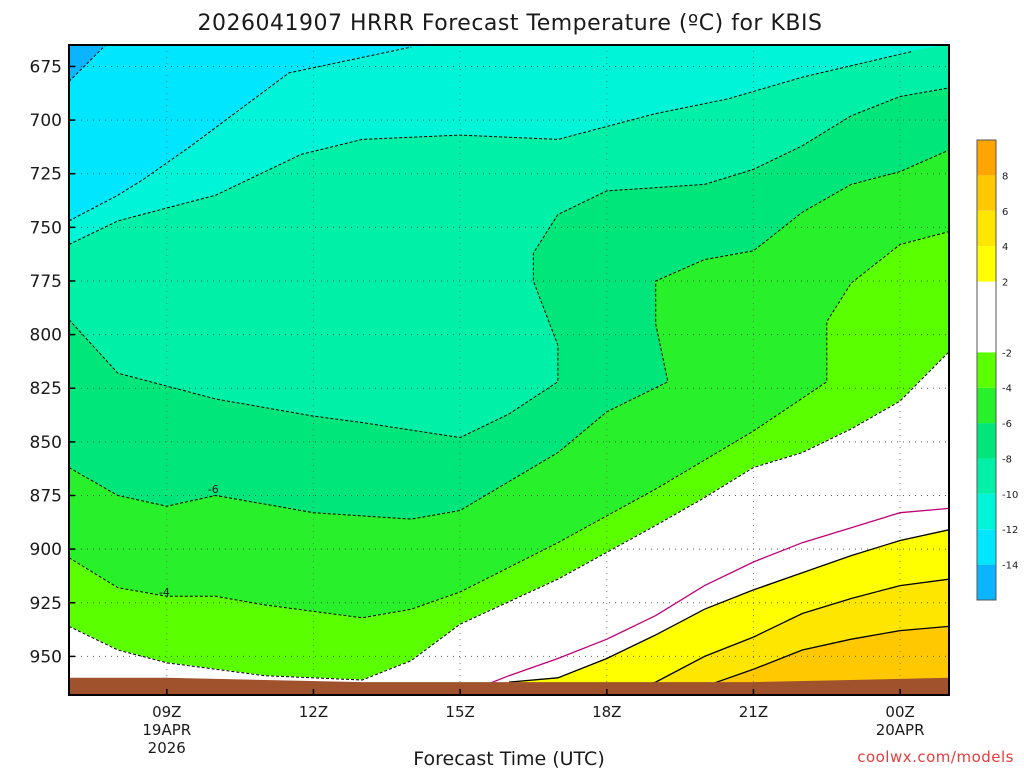 This screenshot has width=1024, height=768. Describe the element at coordinates (1010, 530) in the screenshot. I see `colorbar-label: -12` at that location.